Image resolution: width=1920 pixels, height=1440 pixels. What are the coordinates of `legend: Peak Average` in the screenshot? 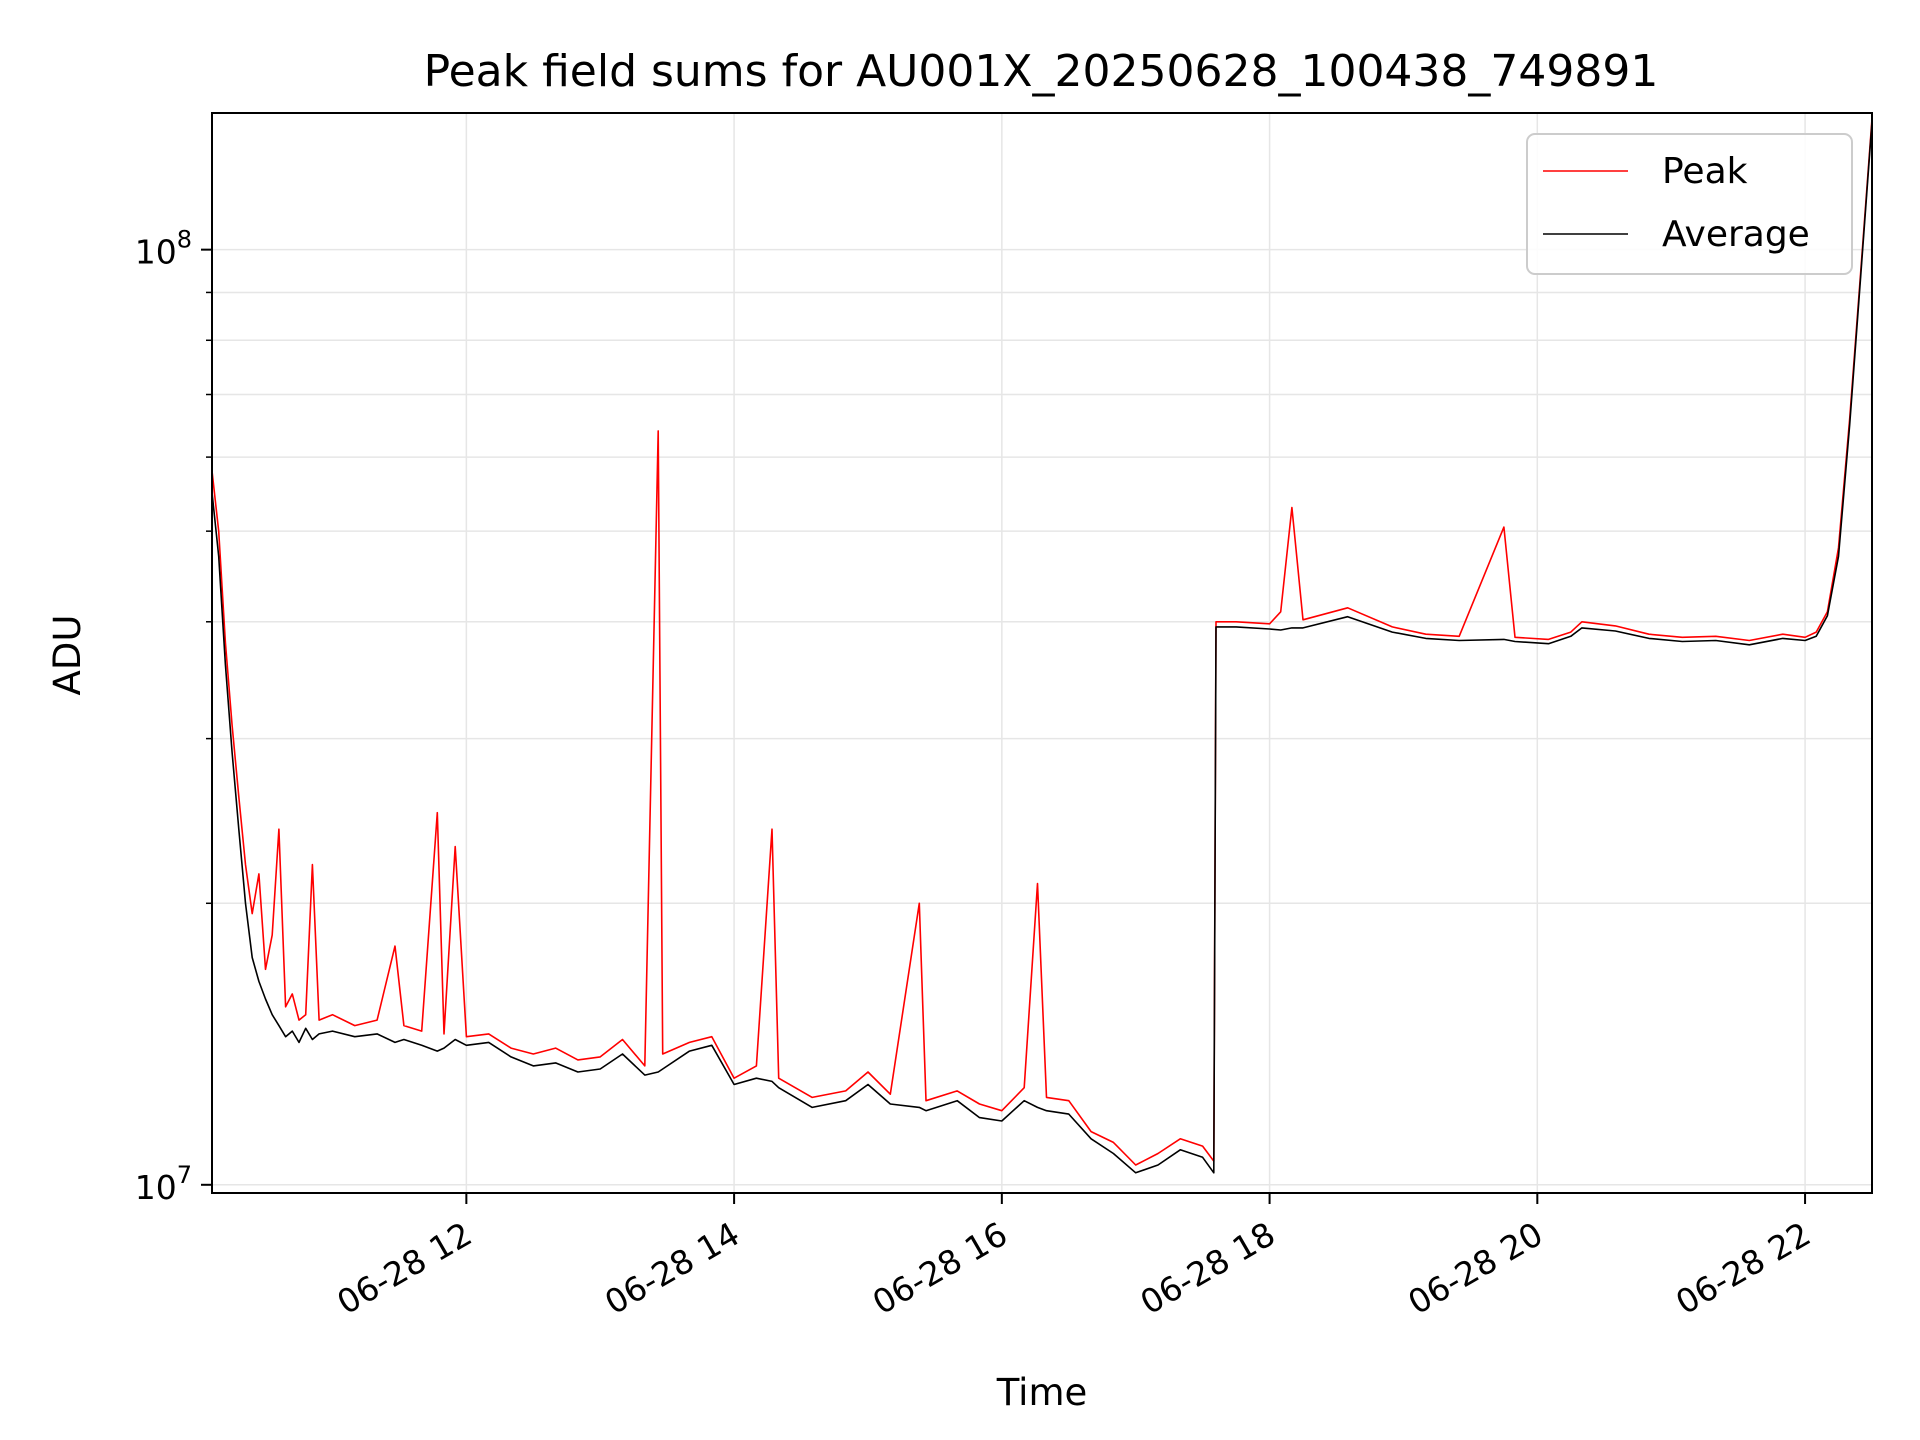 It's located at (1689, 204).